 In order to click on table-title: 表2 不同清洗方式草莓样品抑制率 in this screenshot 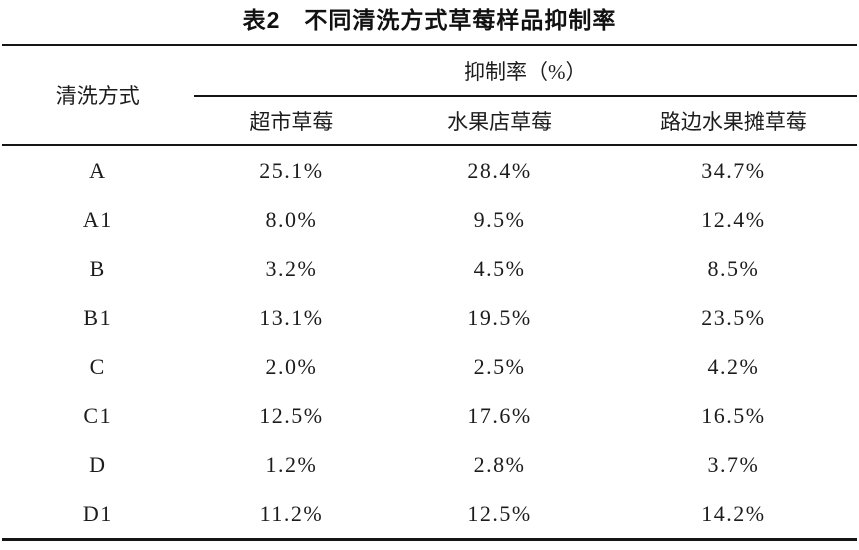, I will do `click(429, 20)`.